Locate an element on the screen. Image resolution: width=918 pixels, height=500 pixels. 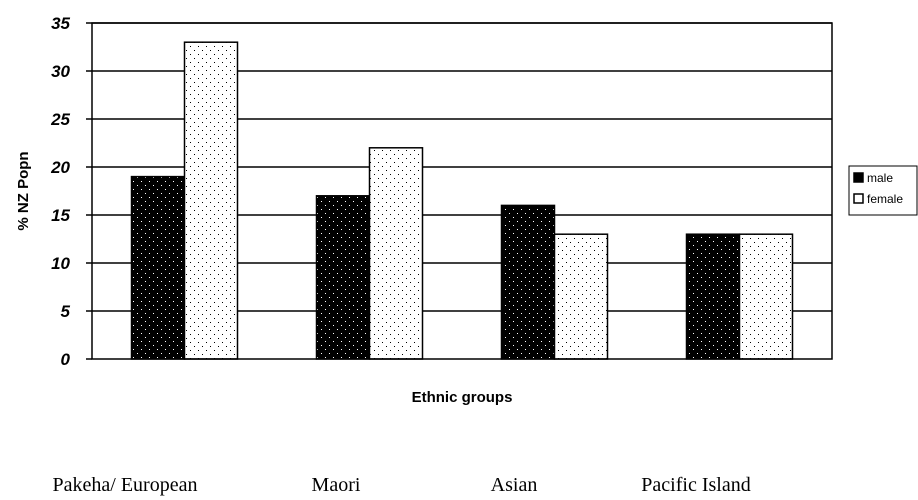
y-tick-label: 25 is located at coordinates (60, 119).